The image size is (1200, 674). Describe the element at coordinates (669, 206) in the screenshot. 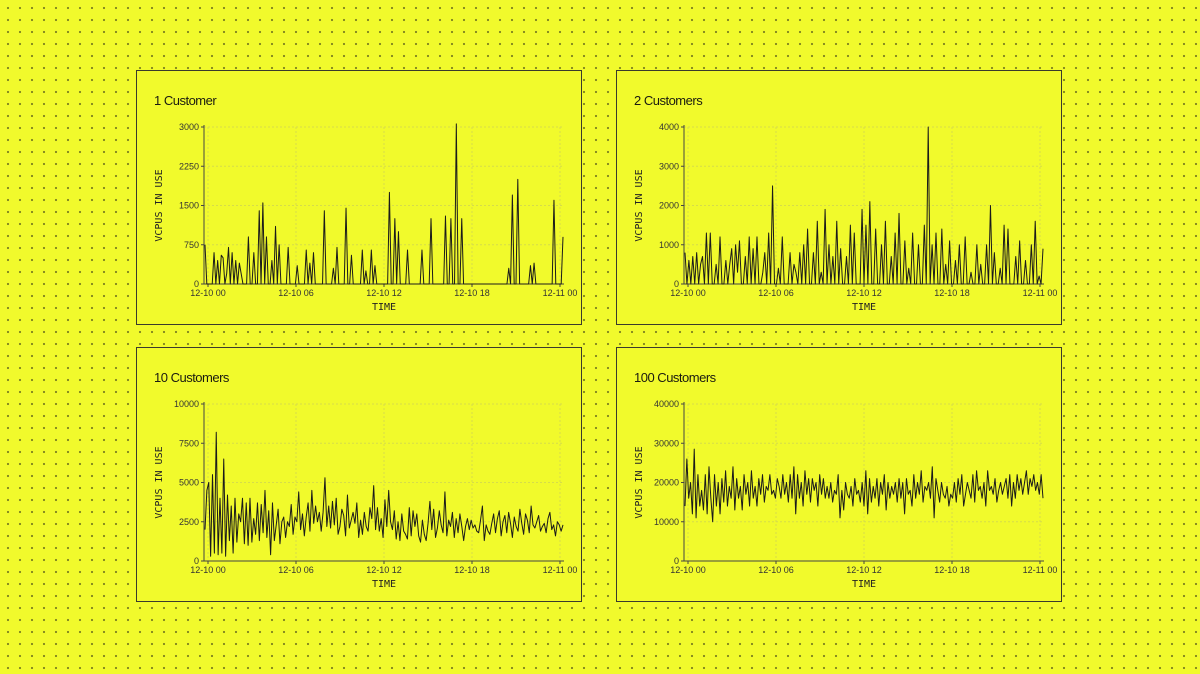

I see `y-tick-label: 2000` at that location.